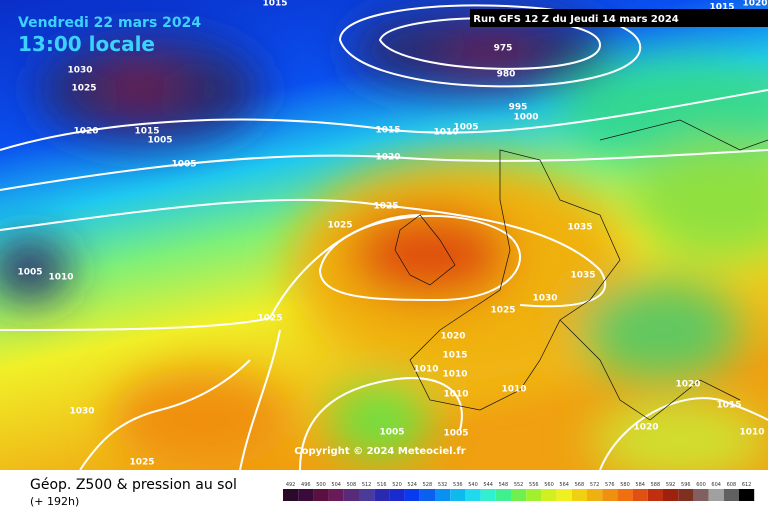 The width and height of the screenshot is (768, 512). Describe the element at coordinates (473, 485) in the screenshot. I see `scale-label: 540` at that location.